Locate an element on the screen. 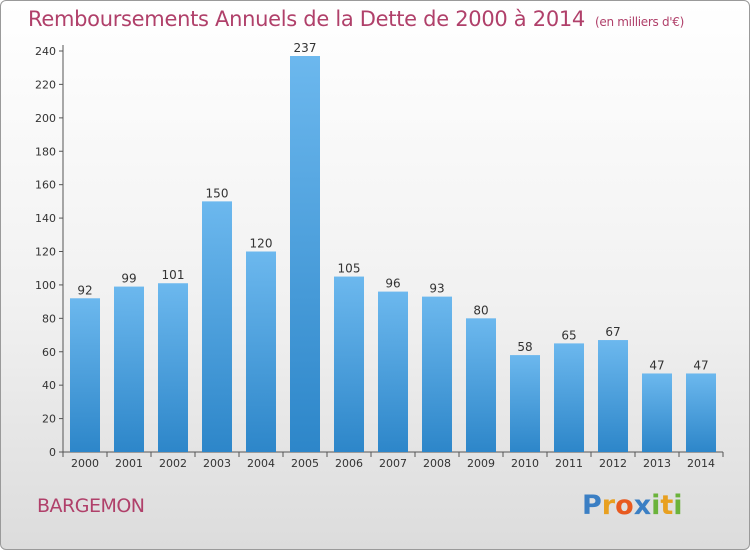 The width and height of the screenshot is (750, 550). value-label: 96 is located at coordinates (392, 284).